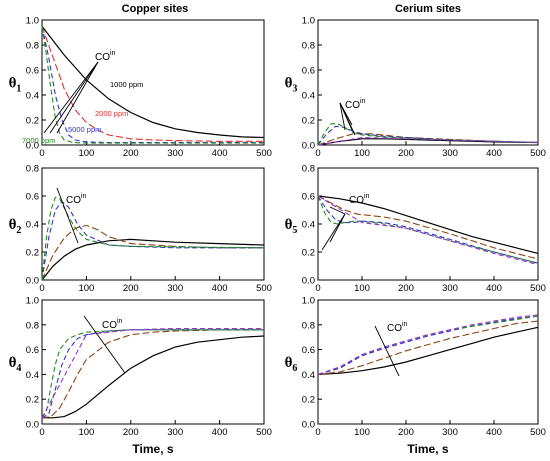 The image size is (550, 461). I want to click on panel-3: 0 100 200 300 400 500 0.0 0.2 0.4 0.6 0.8 θ2 COin, so click(140, 229).